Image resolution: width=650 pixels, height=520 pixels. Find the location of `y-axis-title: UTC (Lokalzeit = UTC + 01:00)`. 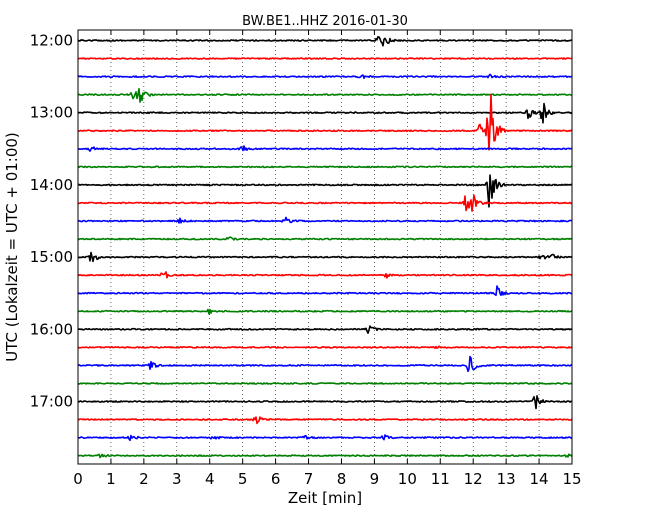

y-axis-title: UTC (Lokalzeit = UTC + 01:00) is located at coordinates (12, 247).